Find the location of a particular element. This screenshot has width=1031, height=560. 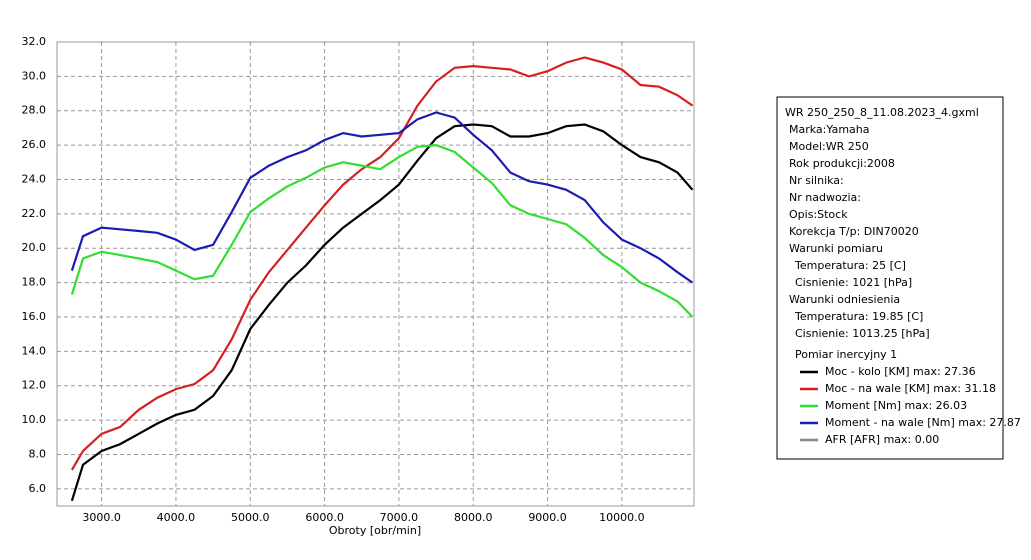

info-detail: Marka:Yamaha is located at coordinates (829, 129).